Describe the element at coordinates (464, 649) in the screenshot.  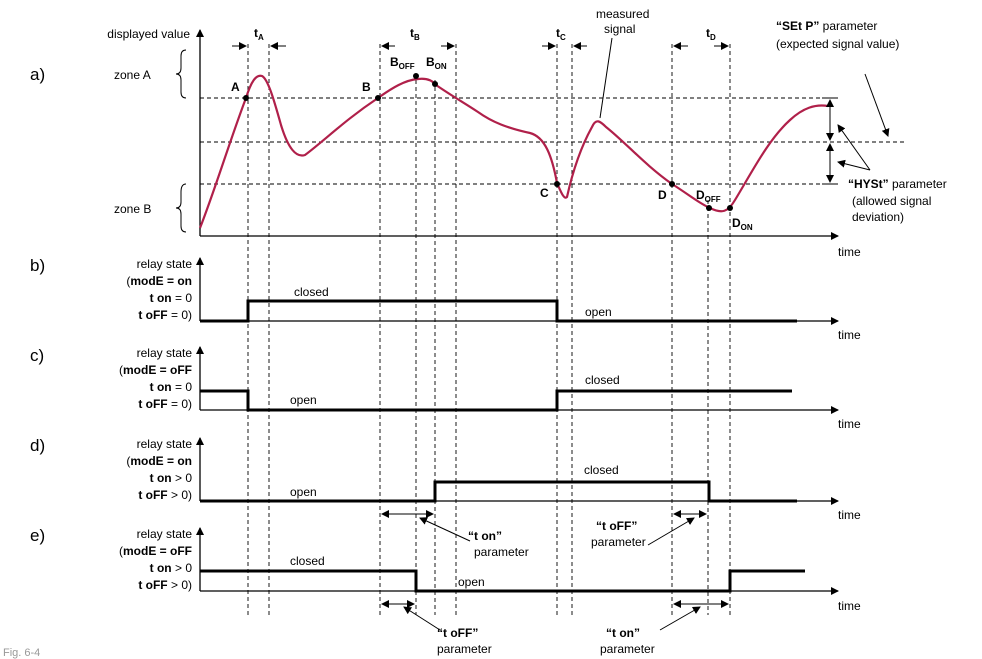
I see `param-e-toff-p: parameter` at that location.